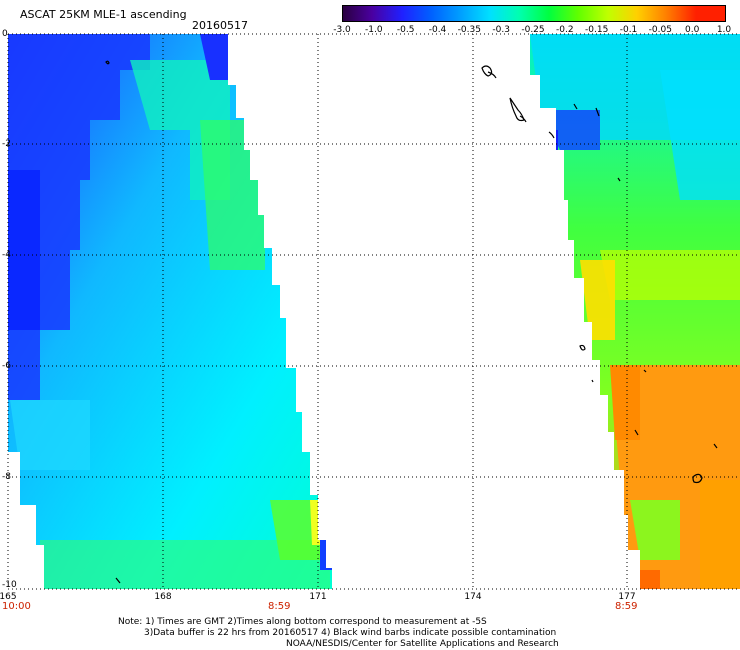 This screenshot has height=650, width=740. I want to click on colorbar-tick-label: -0.1, so click(628, 30).